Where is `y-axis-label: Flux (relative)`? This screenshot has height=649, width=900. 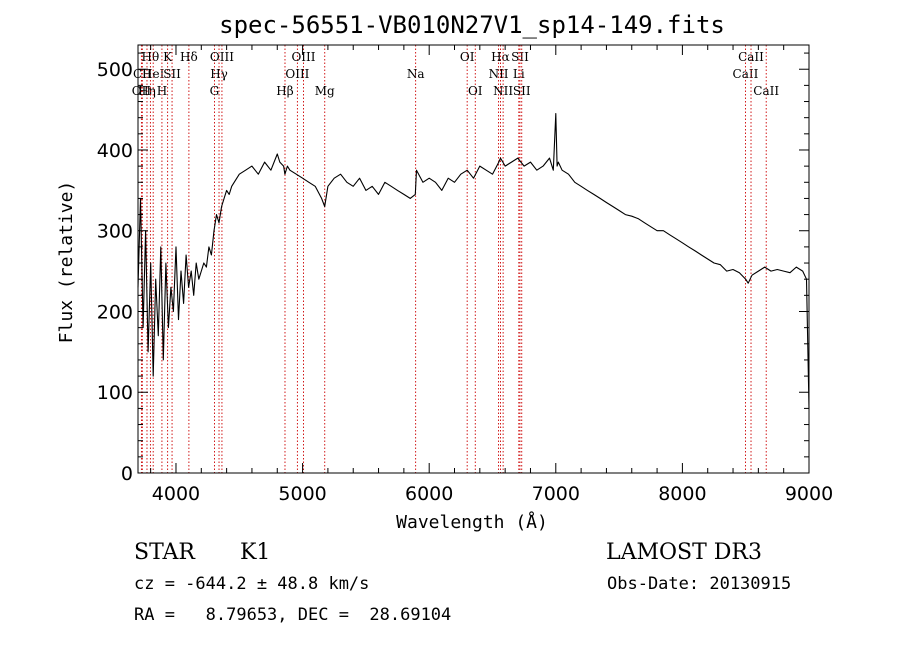 y-axis-label: Flux (relative) is located at coordinates (66, 262).